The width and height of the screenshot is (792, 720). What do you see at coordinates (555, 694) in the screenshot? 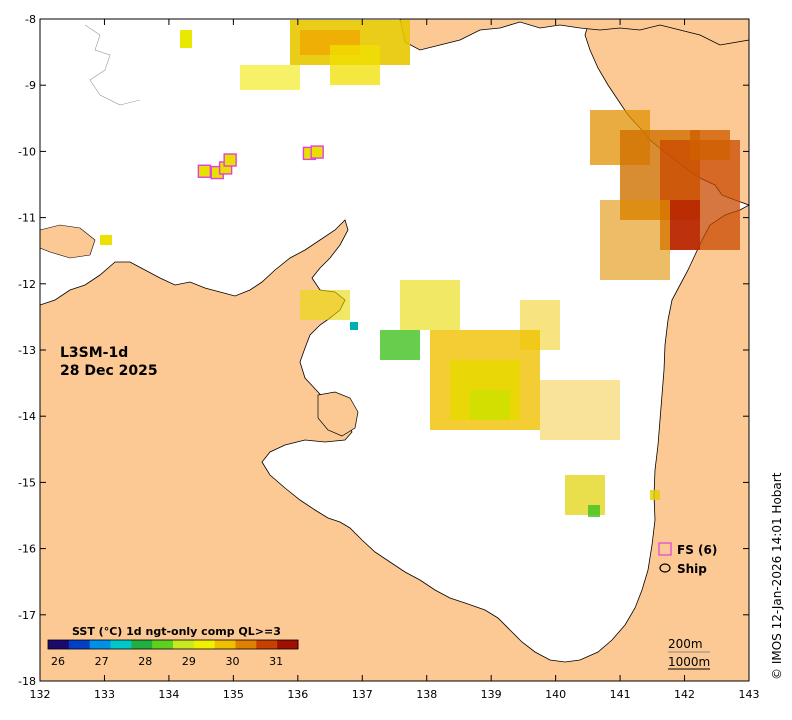
I see `lon-tick-label: 140` at bounding box center [555, 694].